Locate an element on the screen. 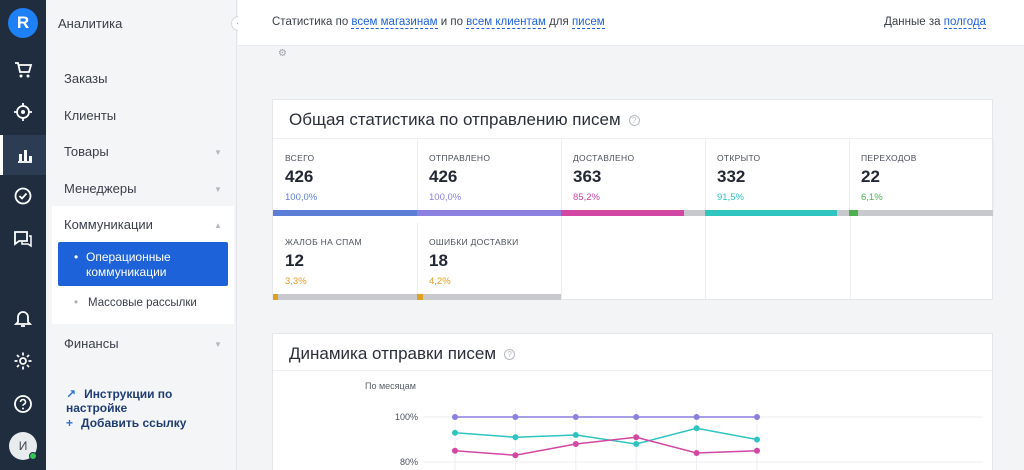 The image size is (1024, 470). card-title: Динамика отправки писем? is located at coordinates (402, 354).